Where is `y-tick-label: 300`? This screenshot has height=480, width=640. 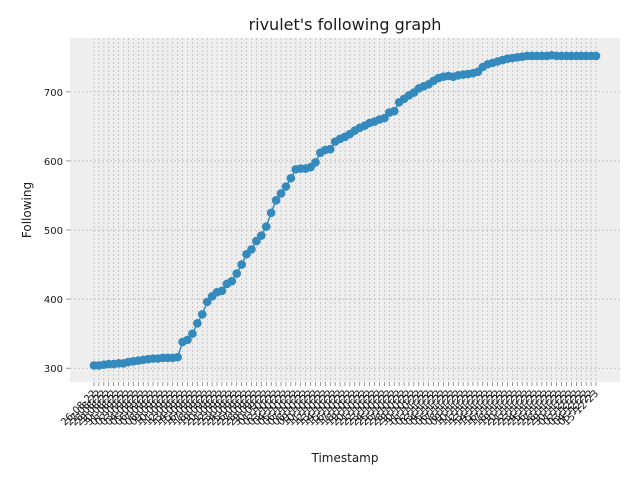
y-tick-label: 300 is located at coordinates (53, 369).